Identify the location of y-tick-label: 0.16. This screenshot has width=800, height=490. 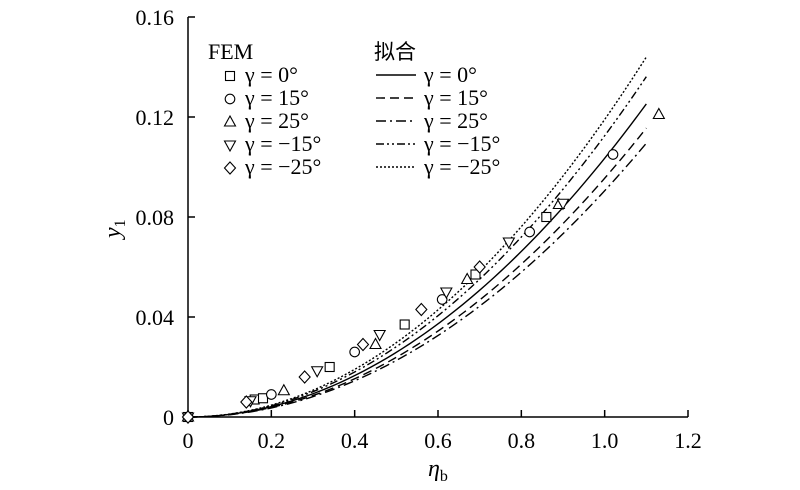
(155, 17).